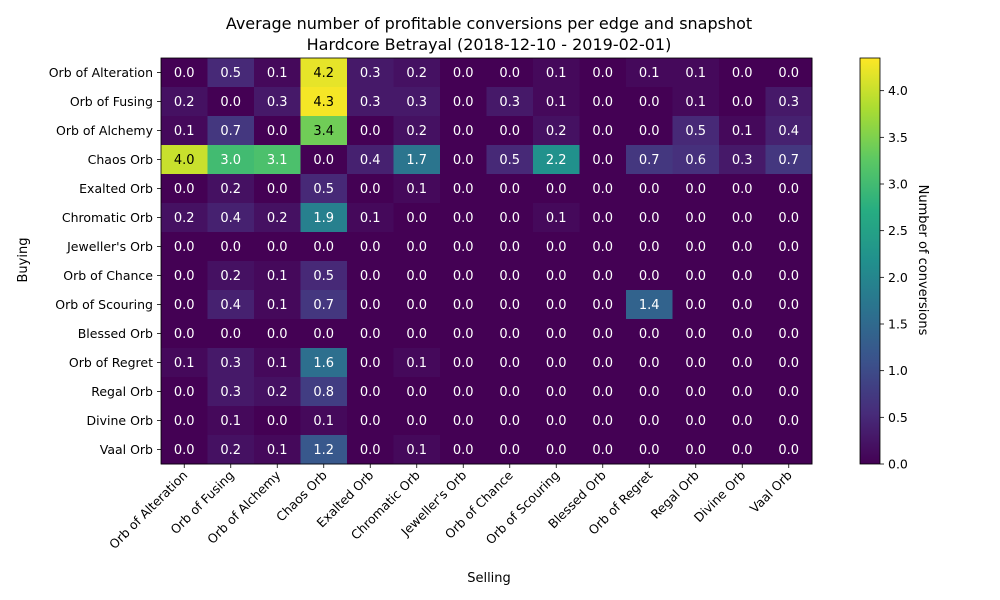 This screenshot has width=1000, height=600. I want to click on y-tick-label: Orb of Fusing, so click(111, 101).